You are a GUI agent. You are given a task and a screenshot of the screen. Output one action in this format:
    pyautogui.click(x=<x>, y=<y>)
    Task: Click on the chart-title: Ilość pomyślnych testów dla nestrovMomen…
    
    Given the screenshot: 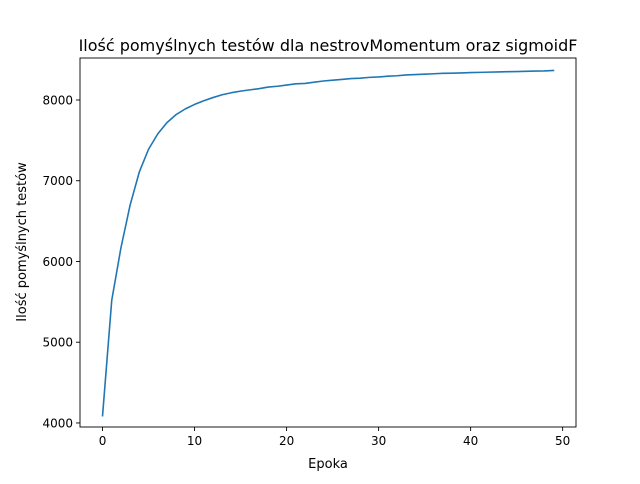 What is the action you would take?
    pyautogui.click(x=328, y=45)
    